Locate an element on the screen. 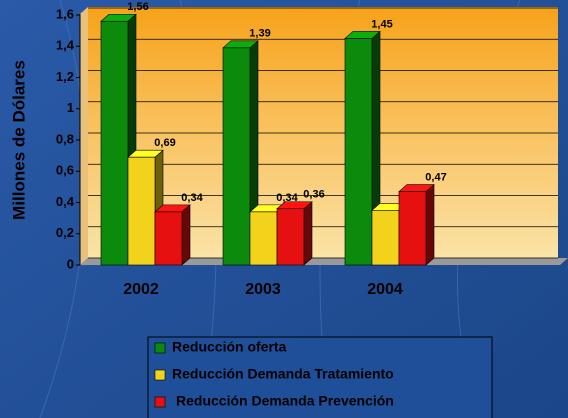  legend-label: Reducción Demanda Tratamiento is located at coordinates (283, 374).